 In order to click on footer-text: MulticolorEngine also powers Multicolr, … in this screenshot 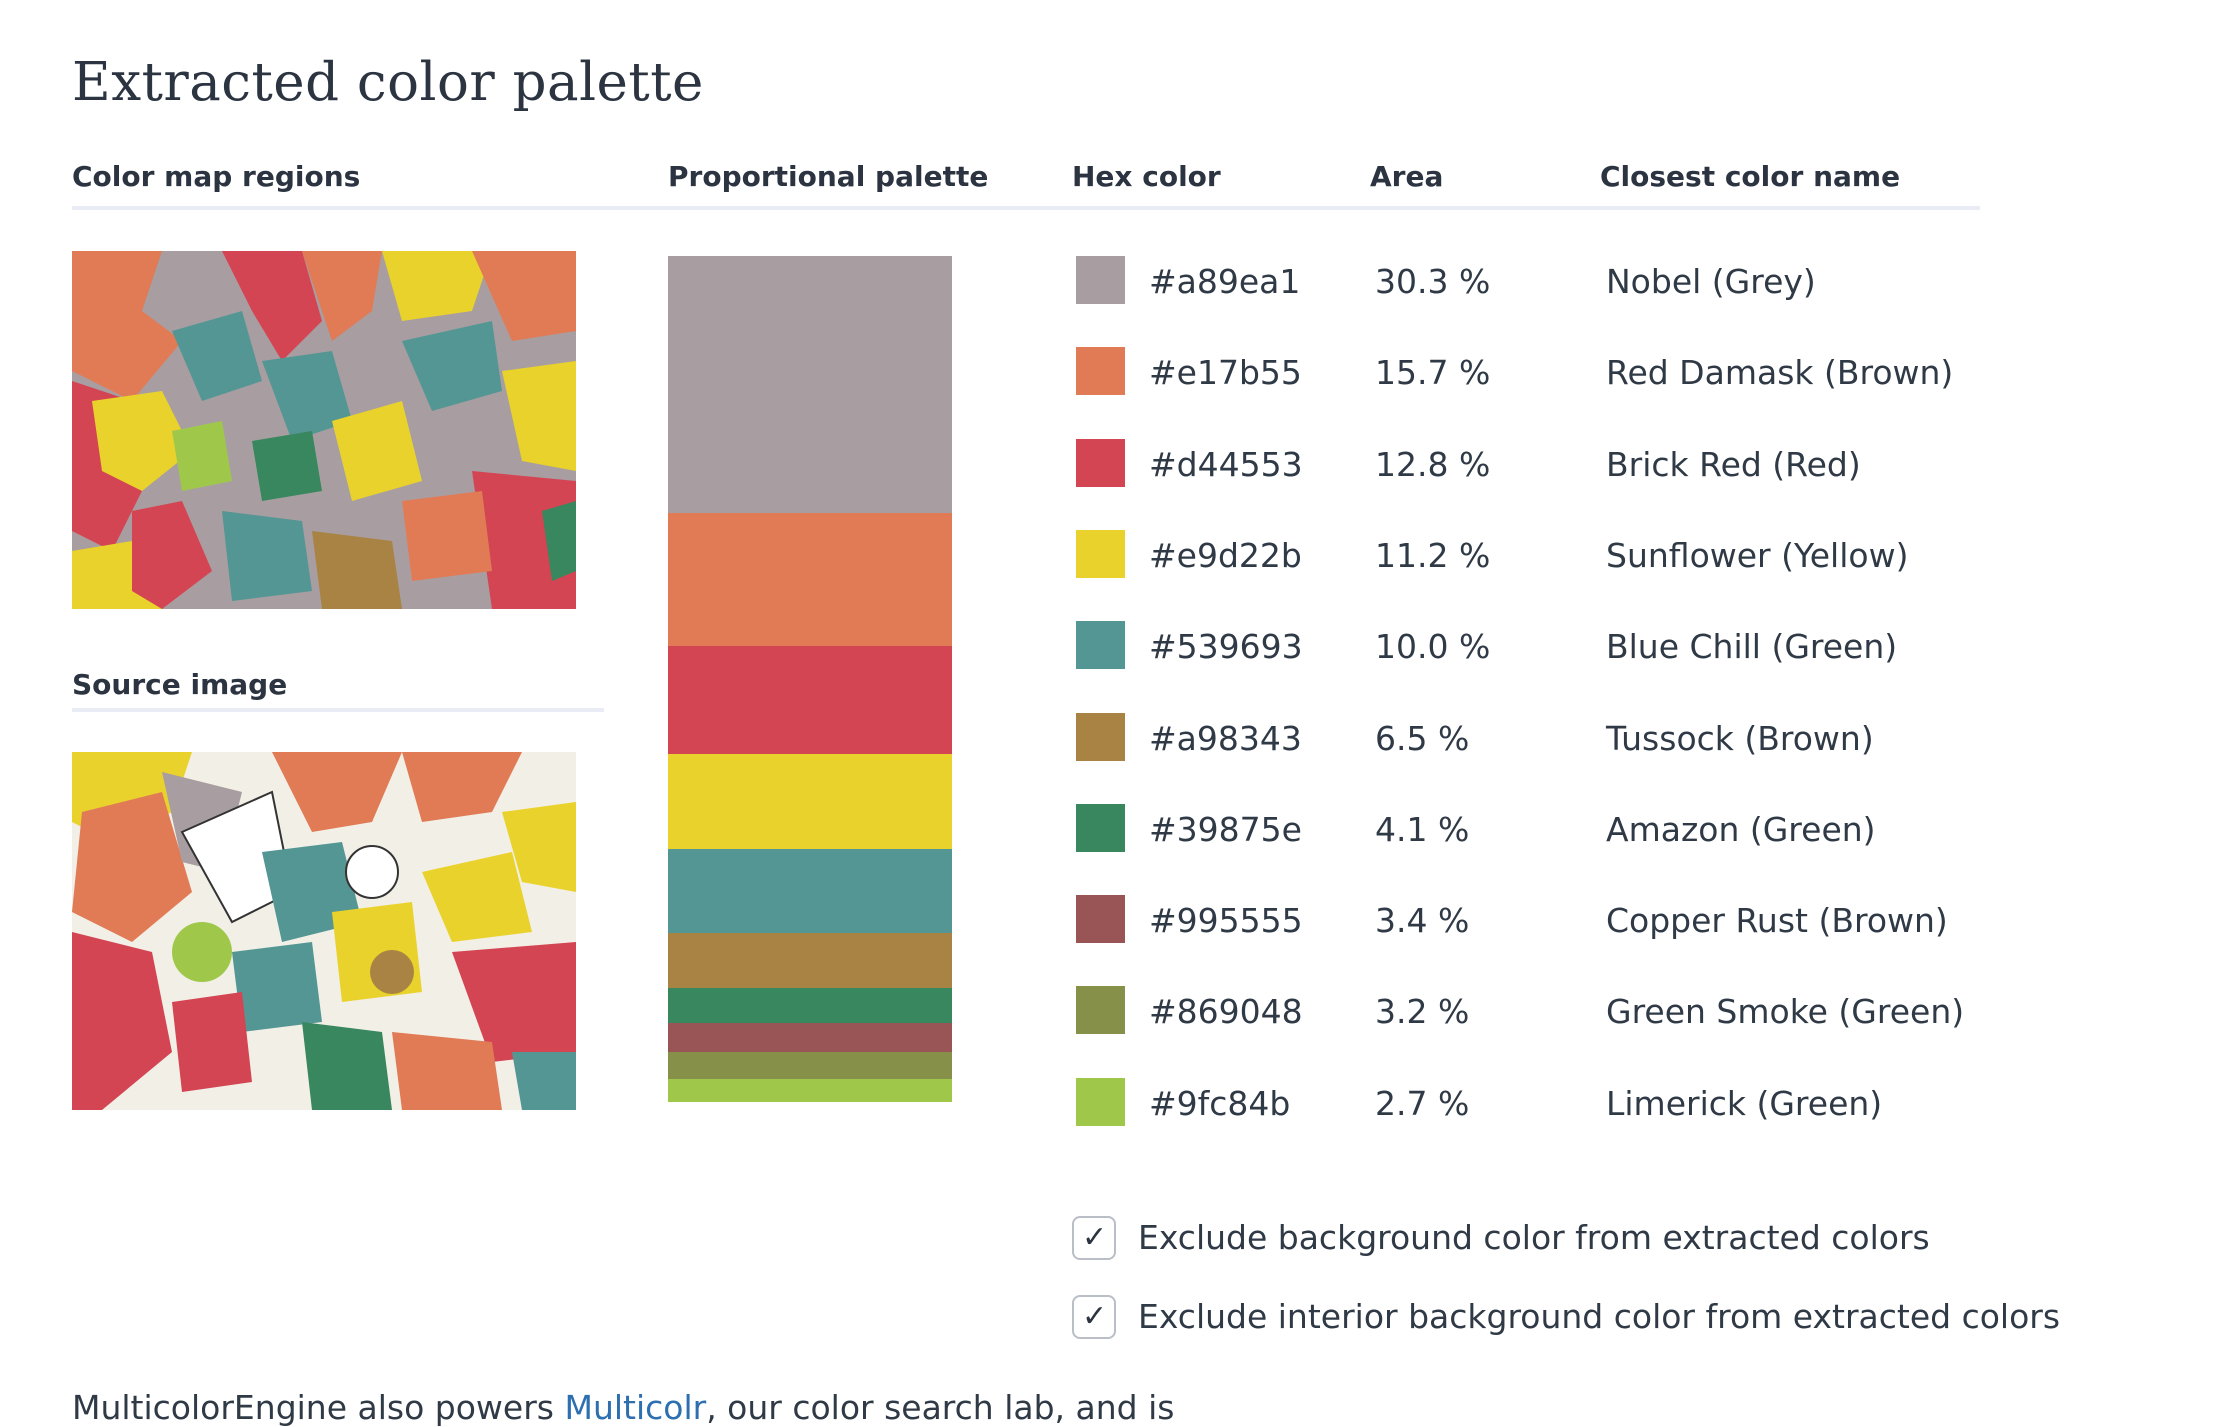, I will do `click(623, 1407)`.